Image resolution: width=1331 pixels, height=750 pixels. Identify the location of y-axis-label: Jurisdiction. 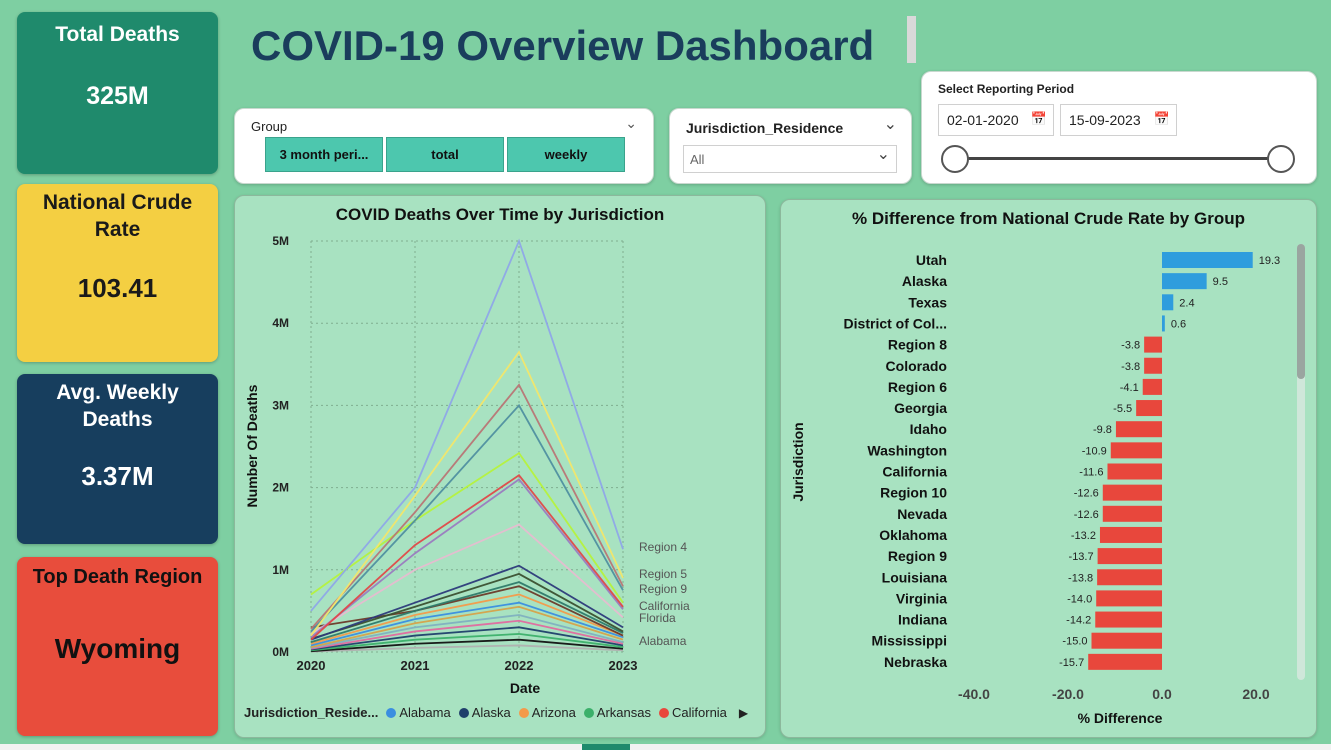
(798, 461).